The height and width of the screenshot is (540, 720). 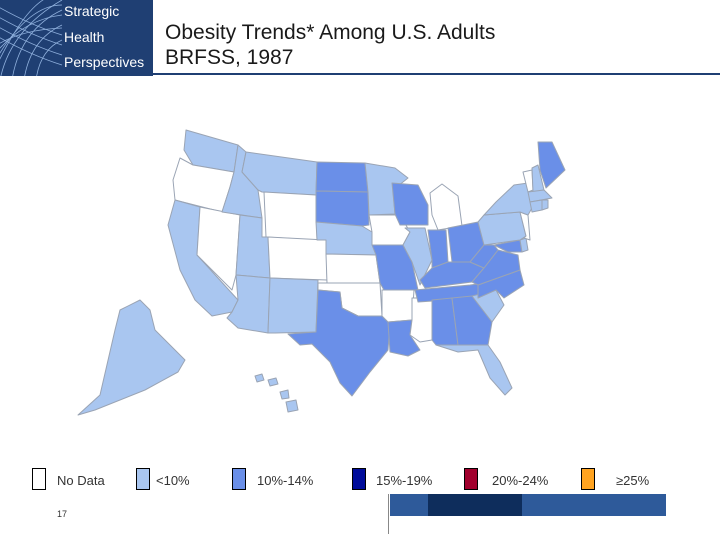 What do you see at coordinates (404, 480) in the screenshot?
I see `legend-label-15-19: 15%-19%` at bounding box center [404, 480].